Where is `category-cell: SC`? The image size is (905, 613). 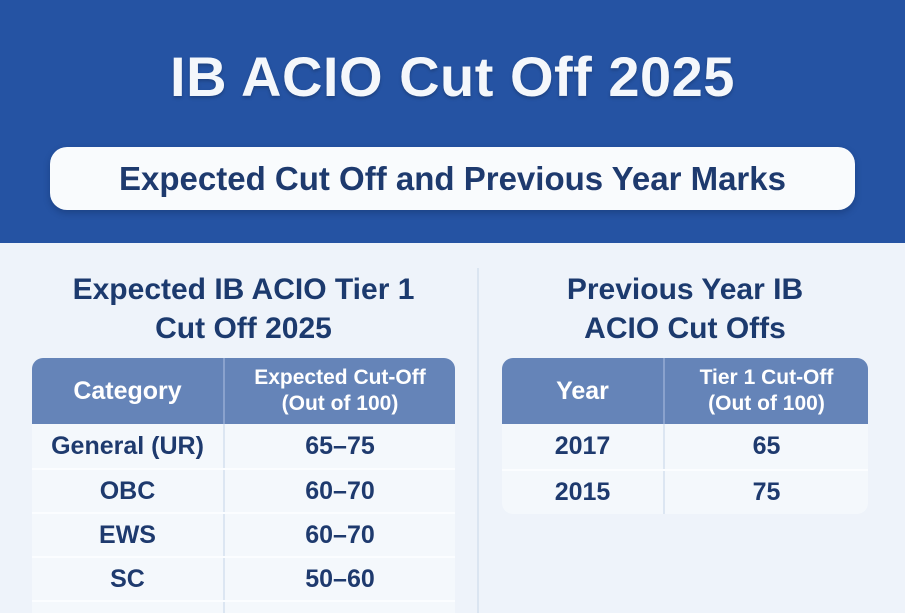
category-cell: SC is located at coordinates (127, 578).